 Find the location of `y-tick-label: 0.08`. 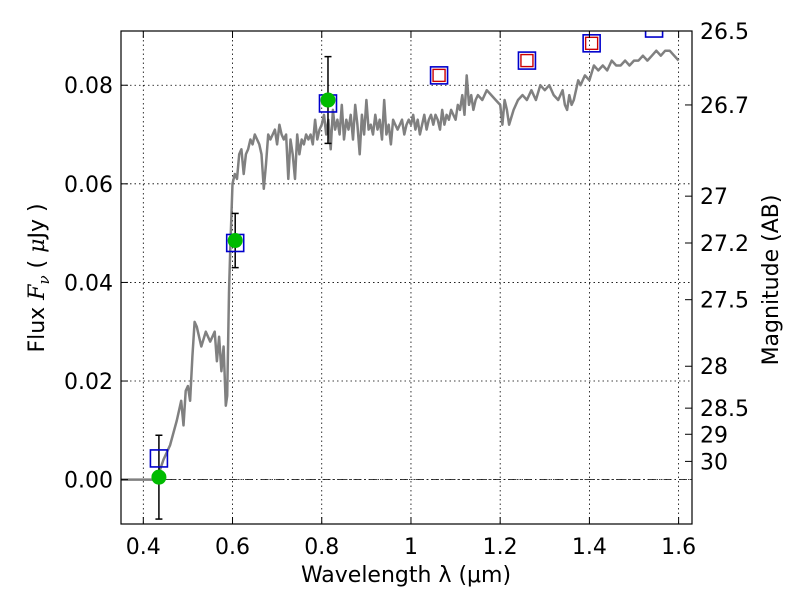

y-tick-label: 0.08 is located at coordinates (88, 86).